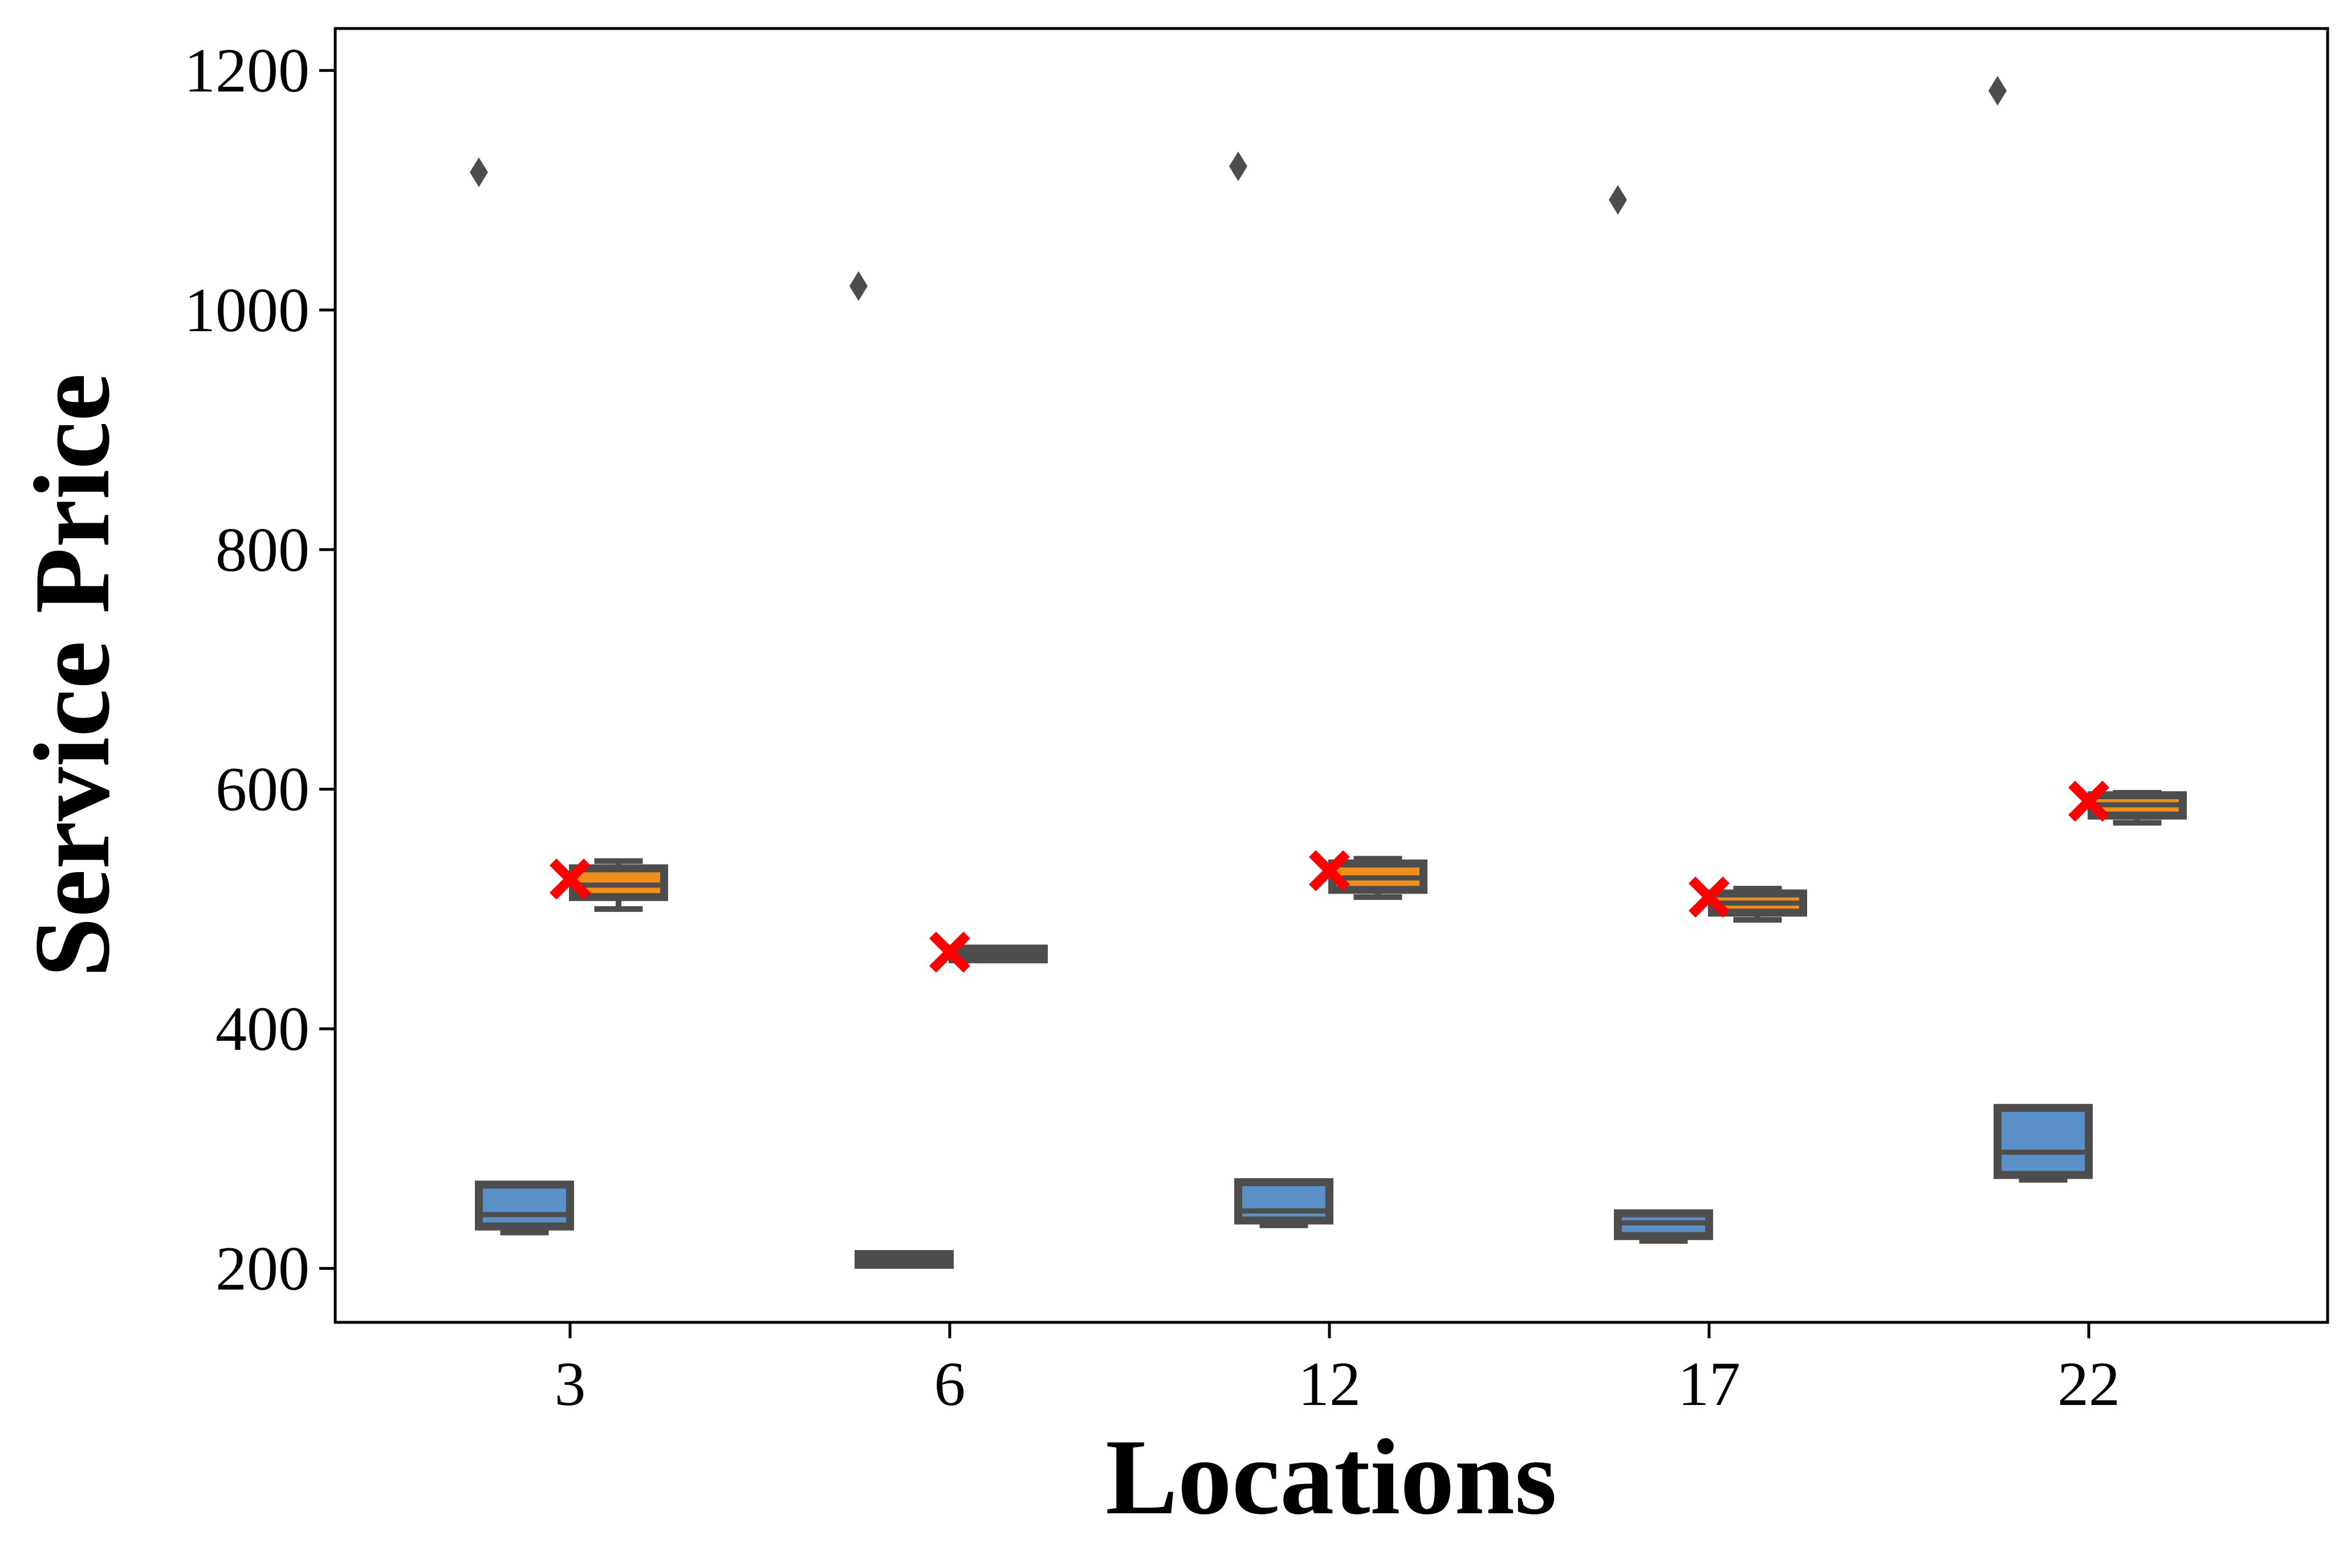 The height and width of the screenshot is (1568, 2351). Describe the element at coordinates (2088, 1384) in the screenshot. I see `x-tick-label: 22` at that location.